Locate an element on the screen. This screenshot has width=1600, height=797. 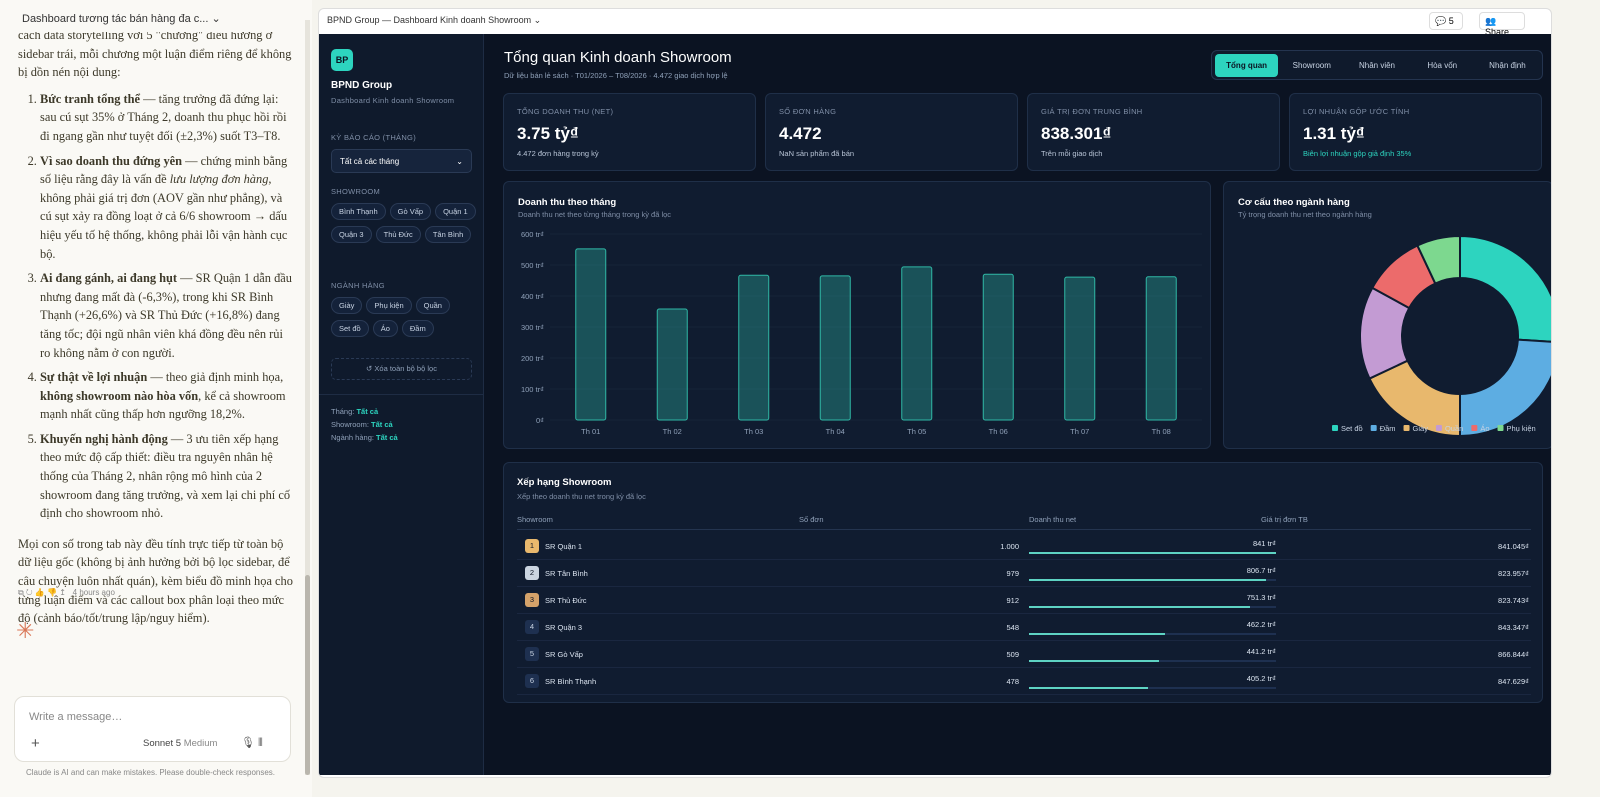
orders: 979 is located at coordinates (1012, 573).